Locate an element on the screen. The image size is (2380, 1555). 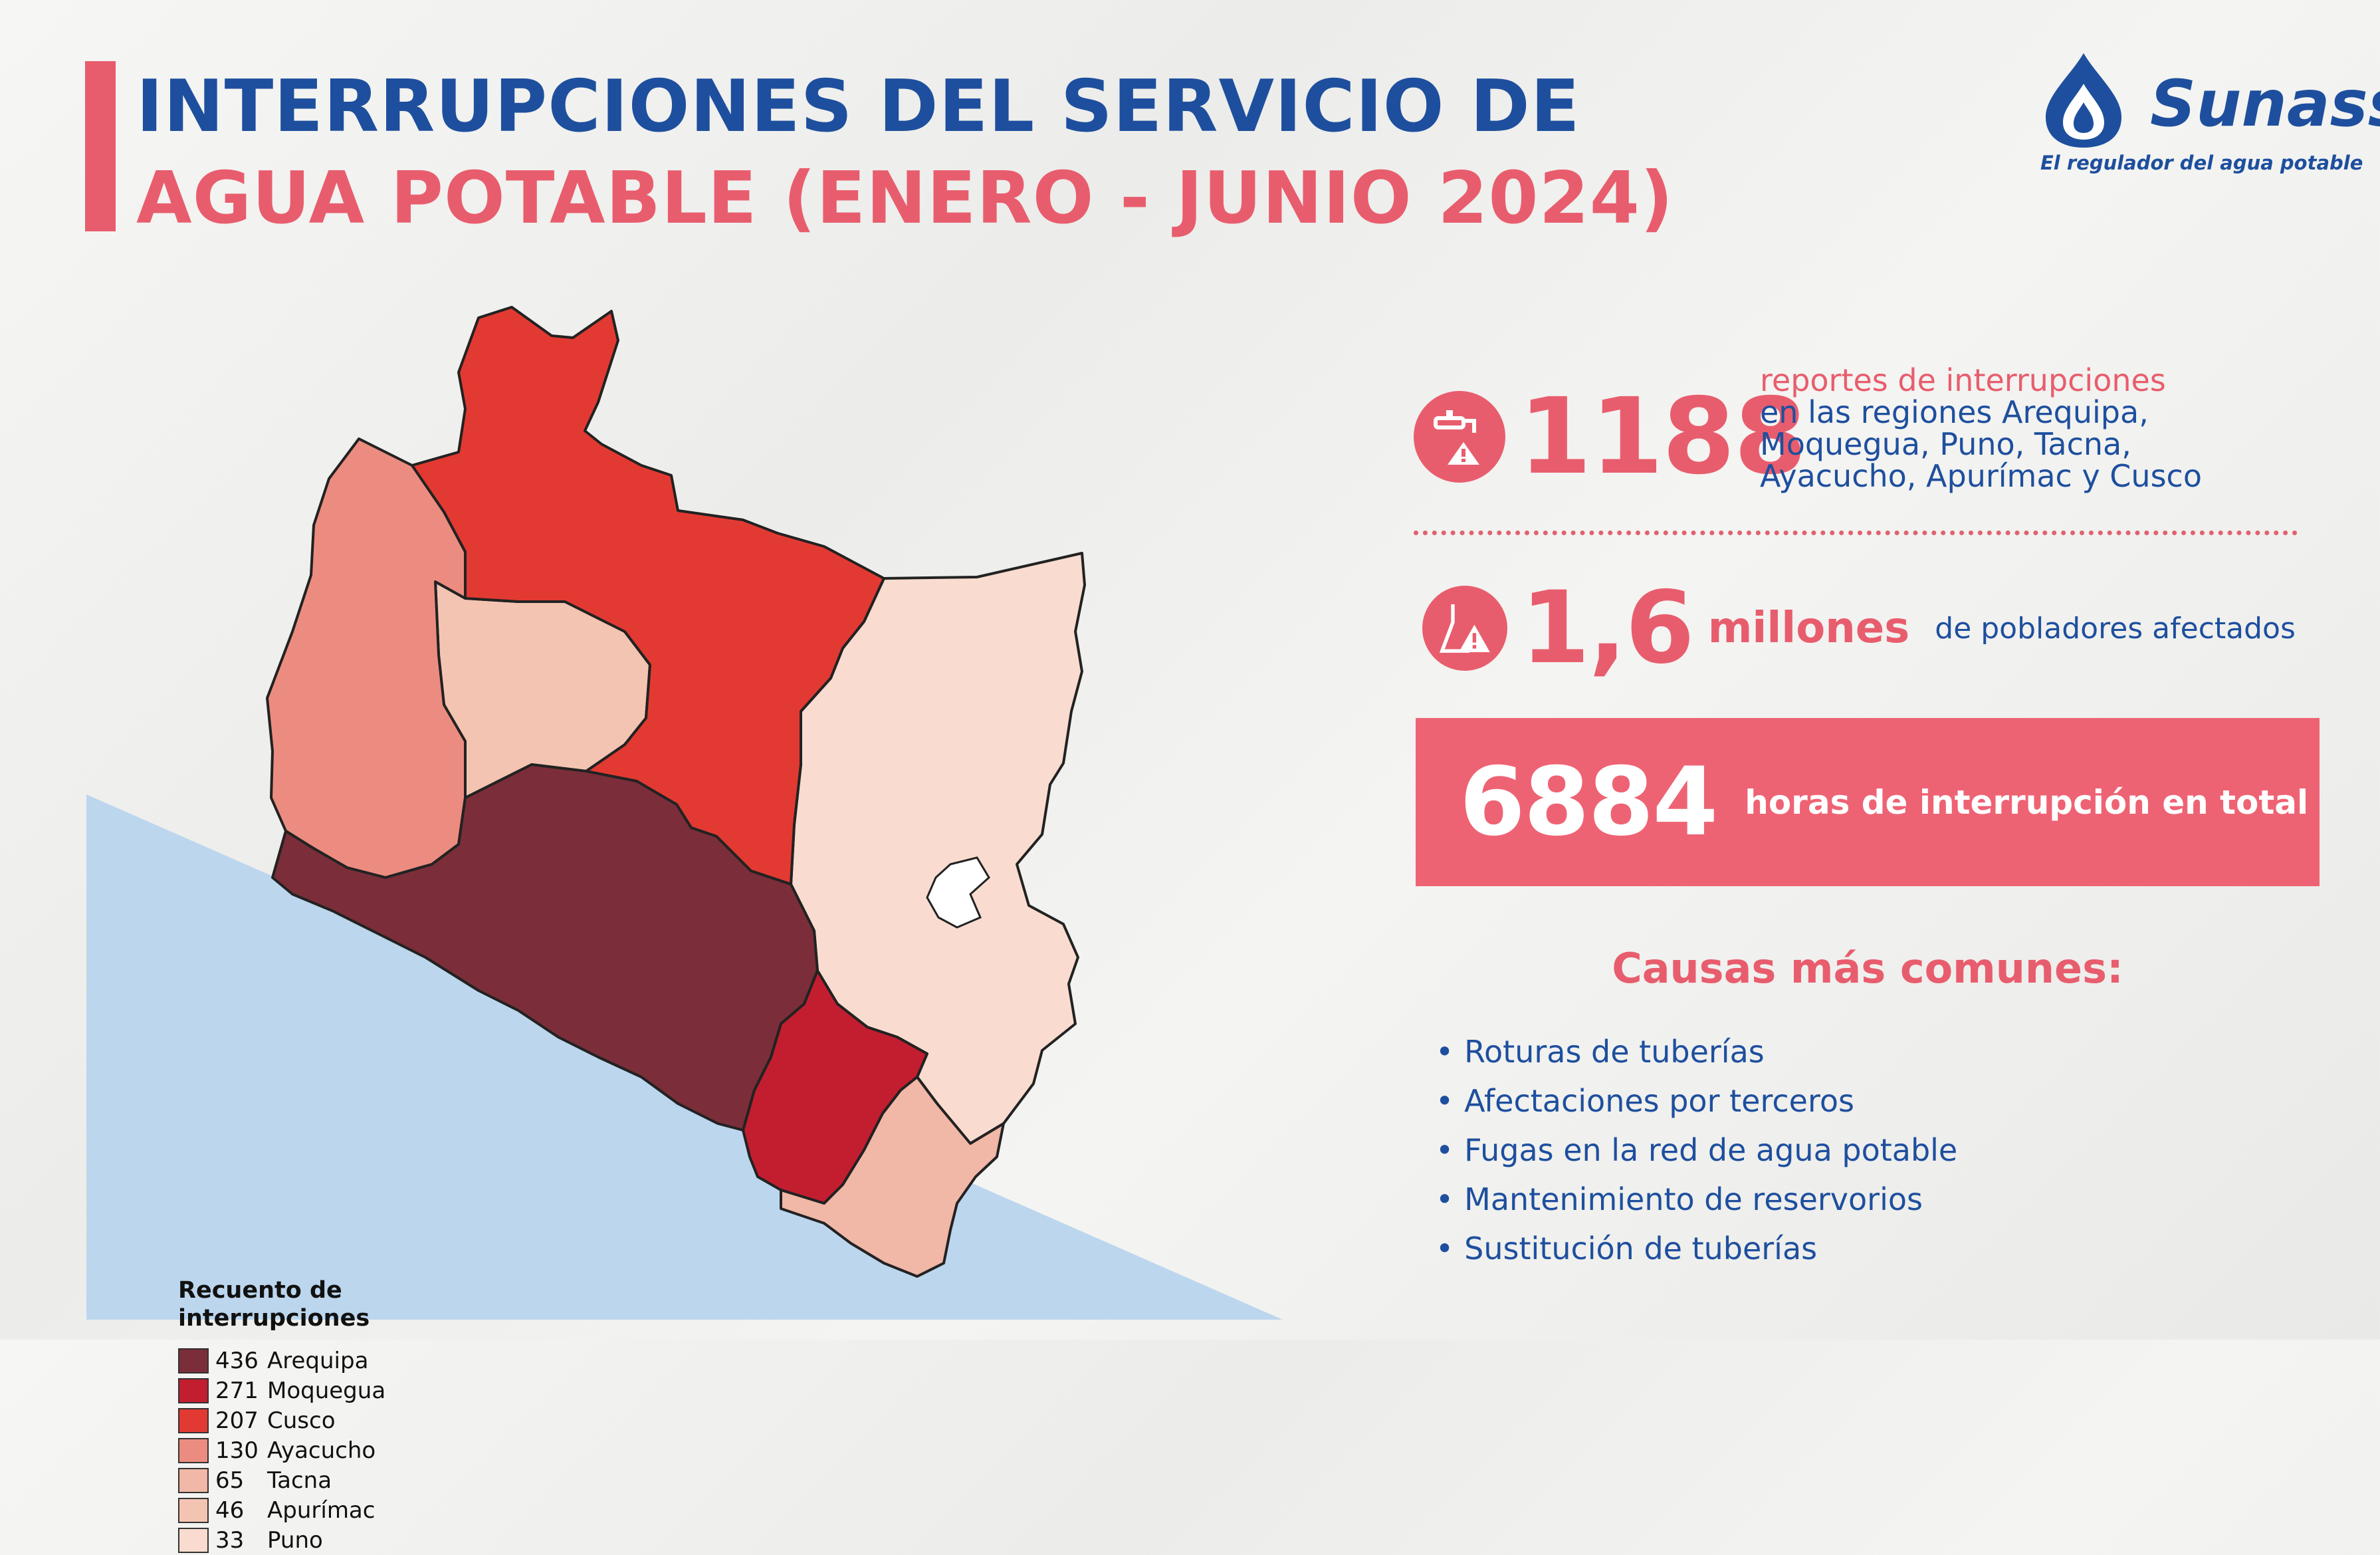
legend-row: 33 Puno is located at coordinates (311, 1540).